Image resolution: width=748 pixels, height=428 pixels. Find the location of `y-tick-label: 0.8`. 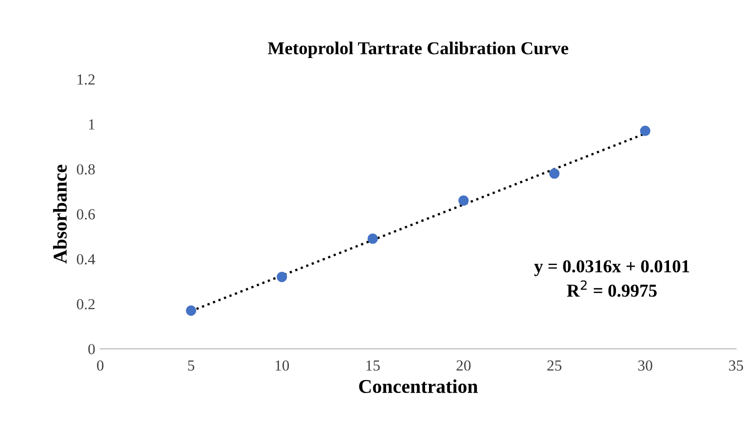

y-tick-label: 0.8 is located at coordinates (85, 169).